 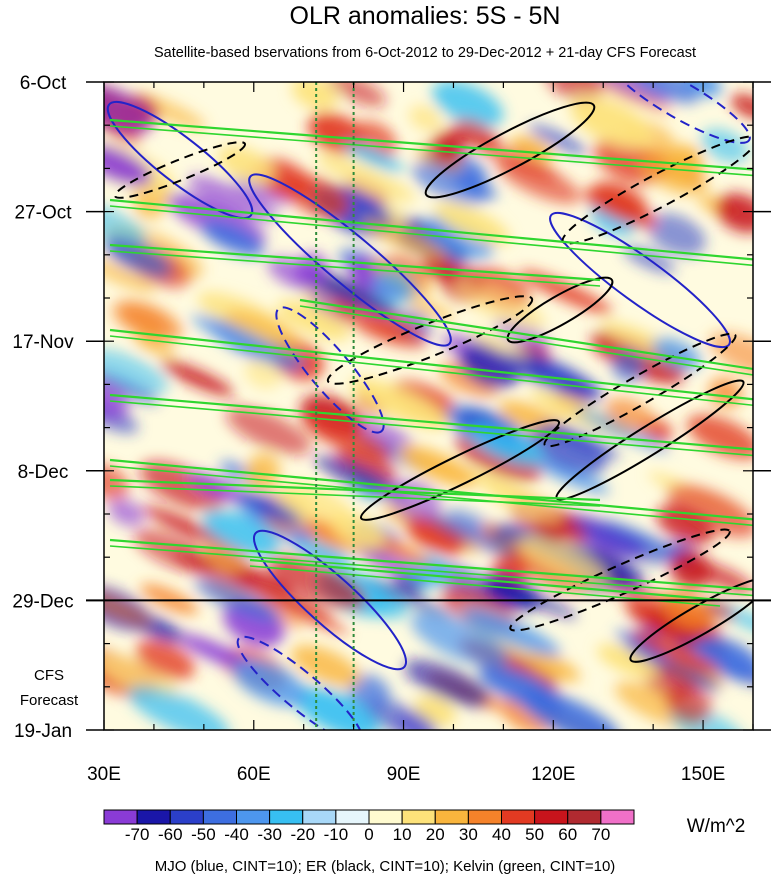 I want to click on colorbar-label-0: -70, so click(x=137, y=834).